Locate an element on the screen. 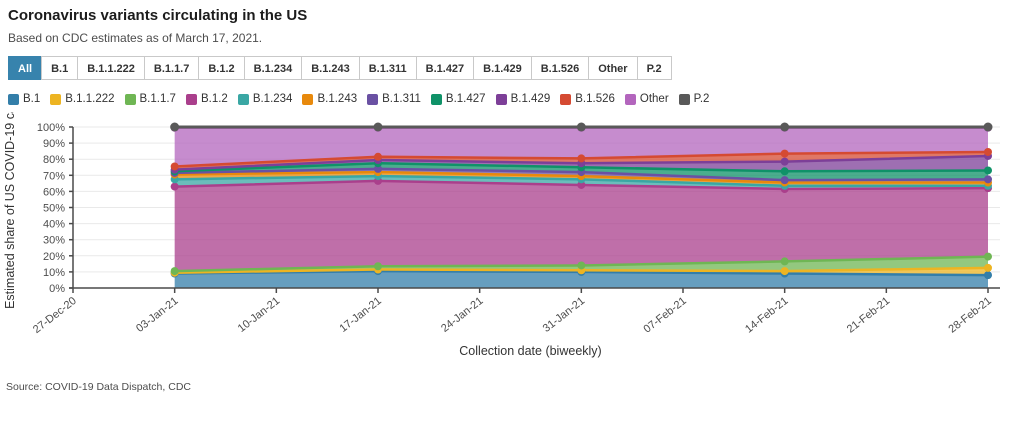 The width and height of the screenshot is (1023, 433). dot-P.2-1 is located at coordinates (378, 127).